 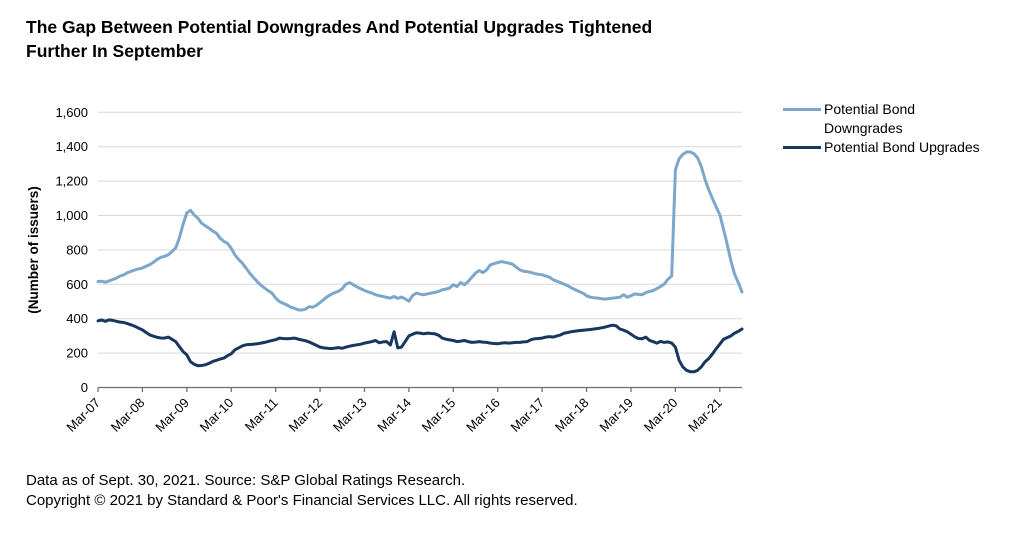 What do you see at coordinates (661, 415) in the screenshot?
I see `x-tick-label: Mar-20` at bounding box center [661, 415].